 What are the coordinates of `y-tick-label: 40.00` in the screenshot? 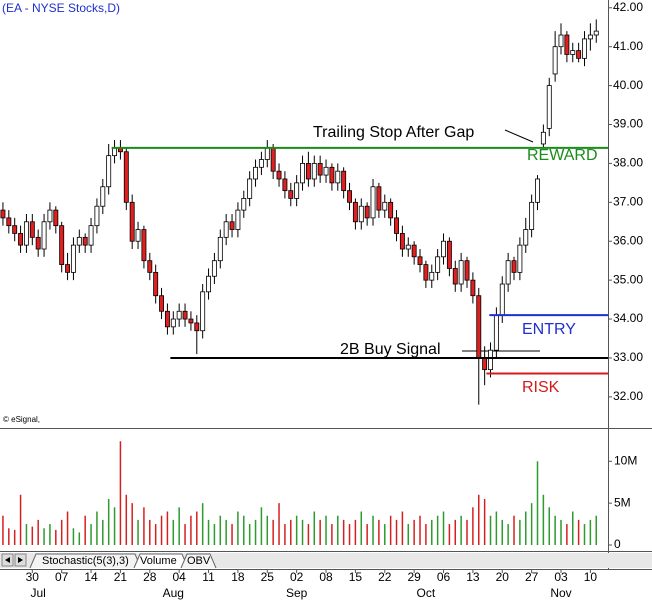 It's located at (628, 85).